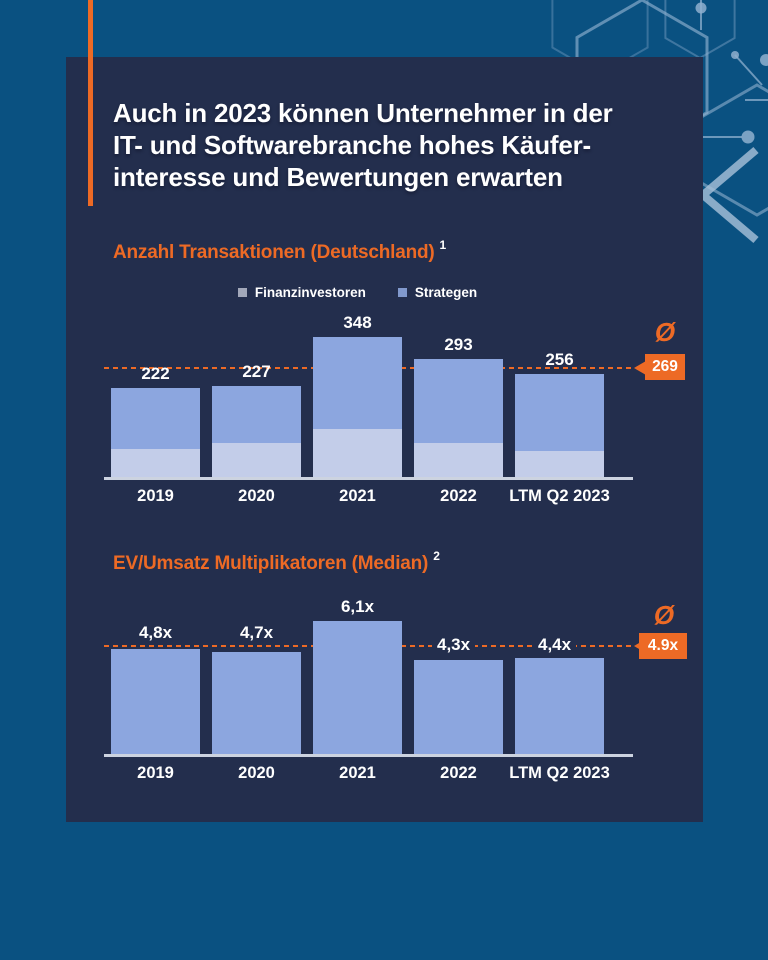 Image resolution: width=768 pixels, height=960 pixels. Describe the element at coordinates (357, 322) in the screenshot. I see `bar-value-label: 348` at that location.